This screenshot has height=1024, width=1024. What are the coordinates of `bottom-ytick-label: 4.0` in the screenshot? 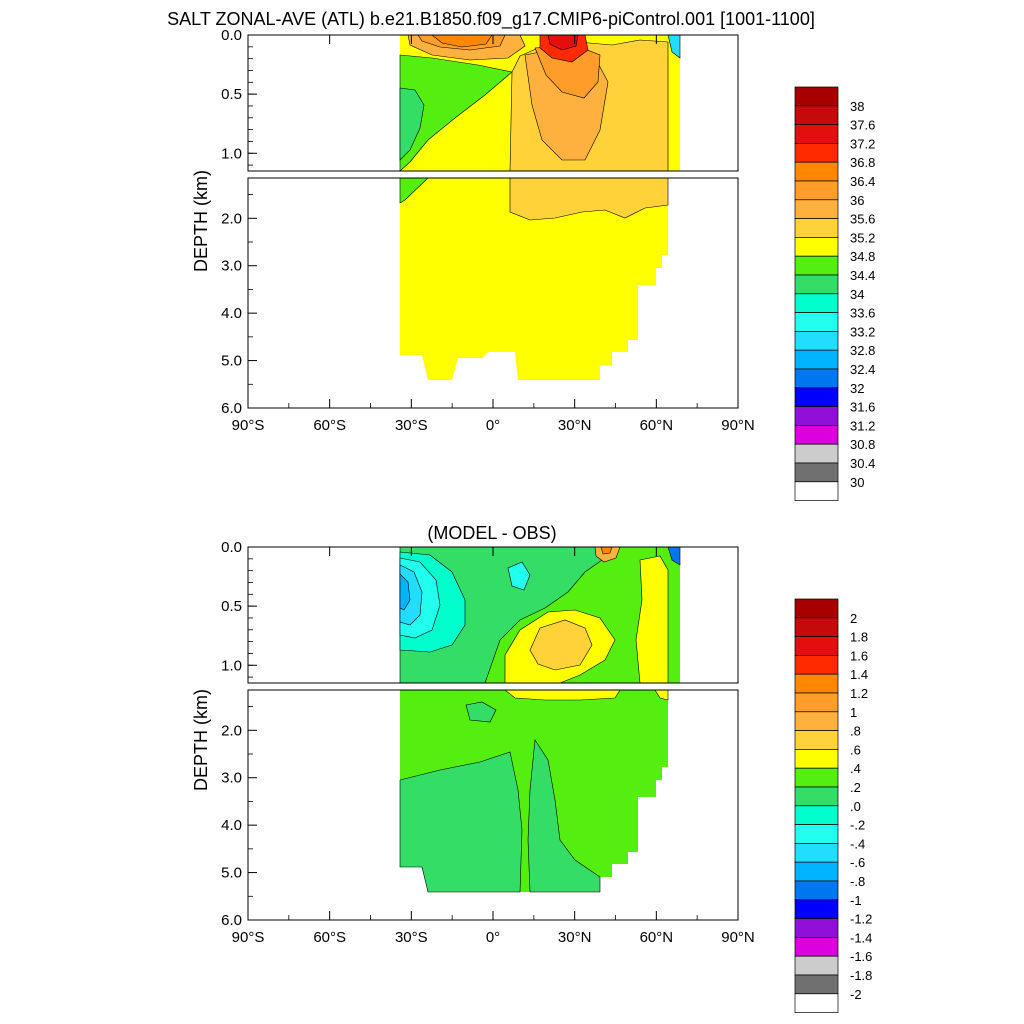 It's located at (231, 825).